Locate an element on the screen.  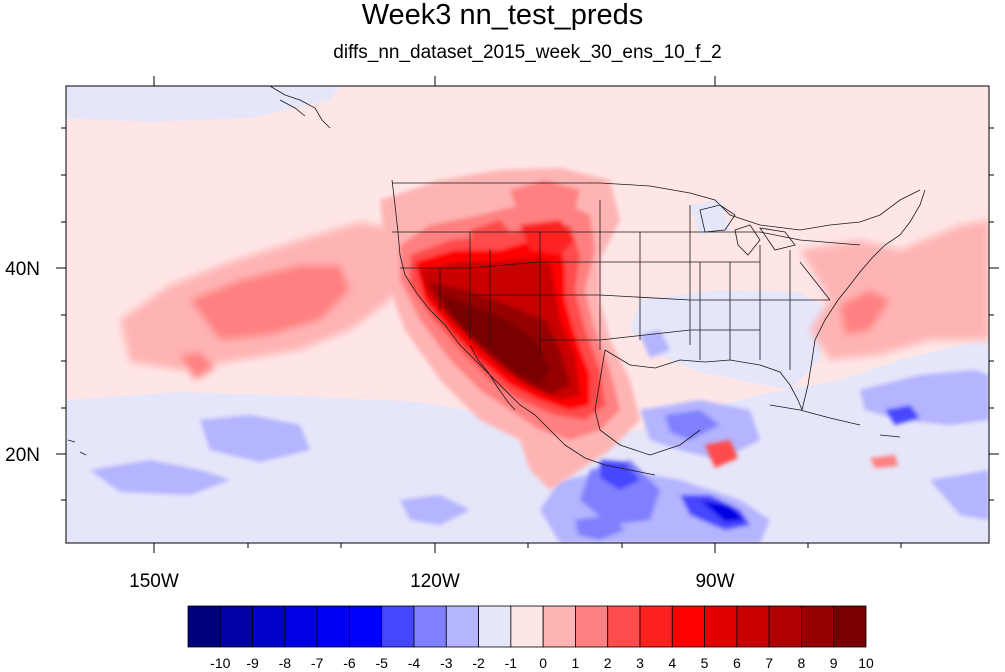
colorbar-label: -8 is located at coordinates (285, 663).